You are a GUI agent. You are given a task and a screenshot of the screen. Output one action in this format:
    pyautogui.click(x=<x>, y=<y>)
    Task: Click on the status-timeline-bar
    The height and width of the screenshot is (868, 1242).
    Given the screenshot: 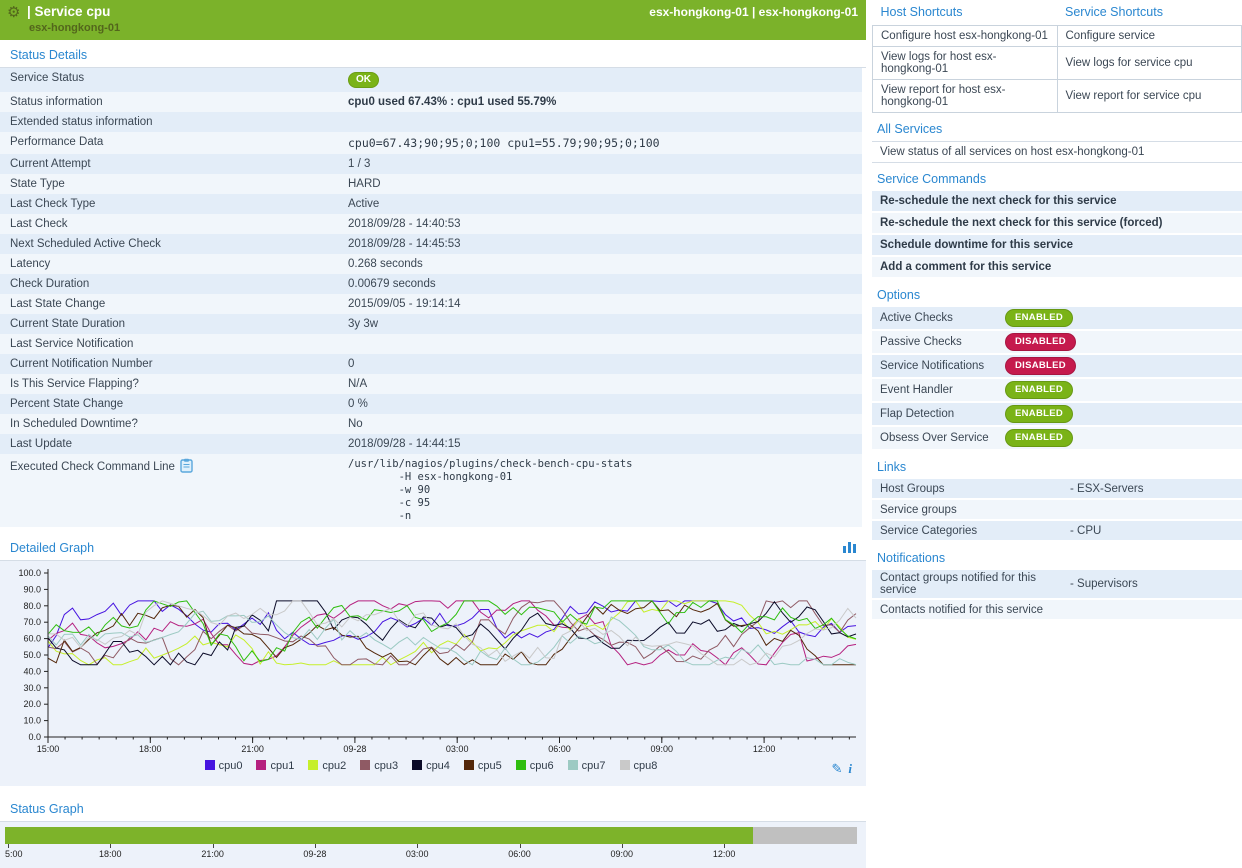 What is the action you would take?
    pyautogui.click(x=431, y=835)
    